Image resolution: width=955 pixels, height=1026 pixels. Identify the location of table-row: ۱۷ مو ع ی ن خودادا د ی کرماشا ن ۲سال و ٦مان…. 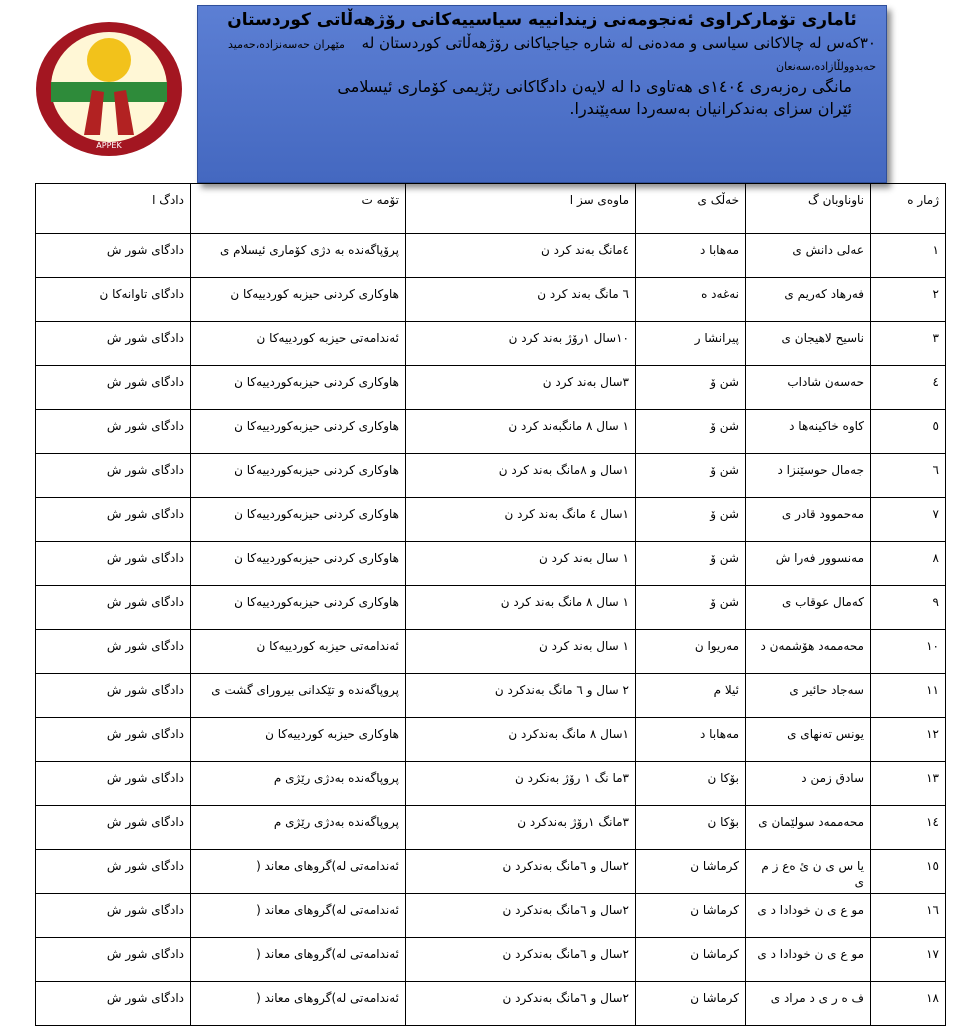
(490, 959).